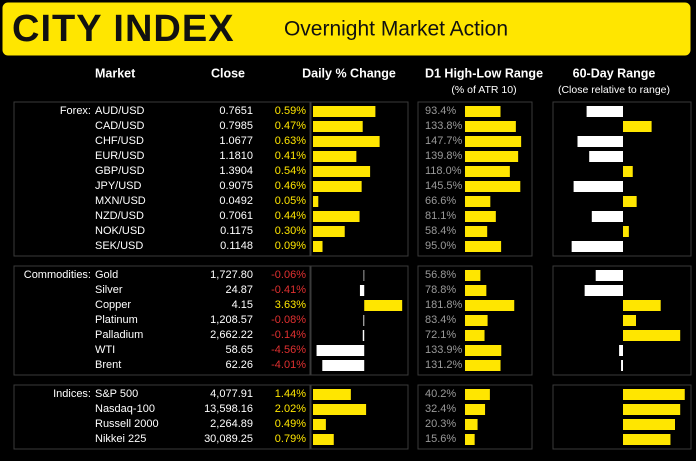 The image size is (696, 461). What do you see at coordinates (236, 186) in the screenshot?
I see `close-value: 0.9075` at bounding box center [236, 186].